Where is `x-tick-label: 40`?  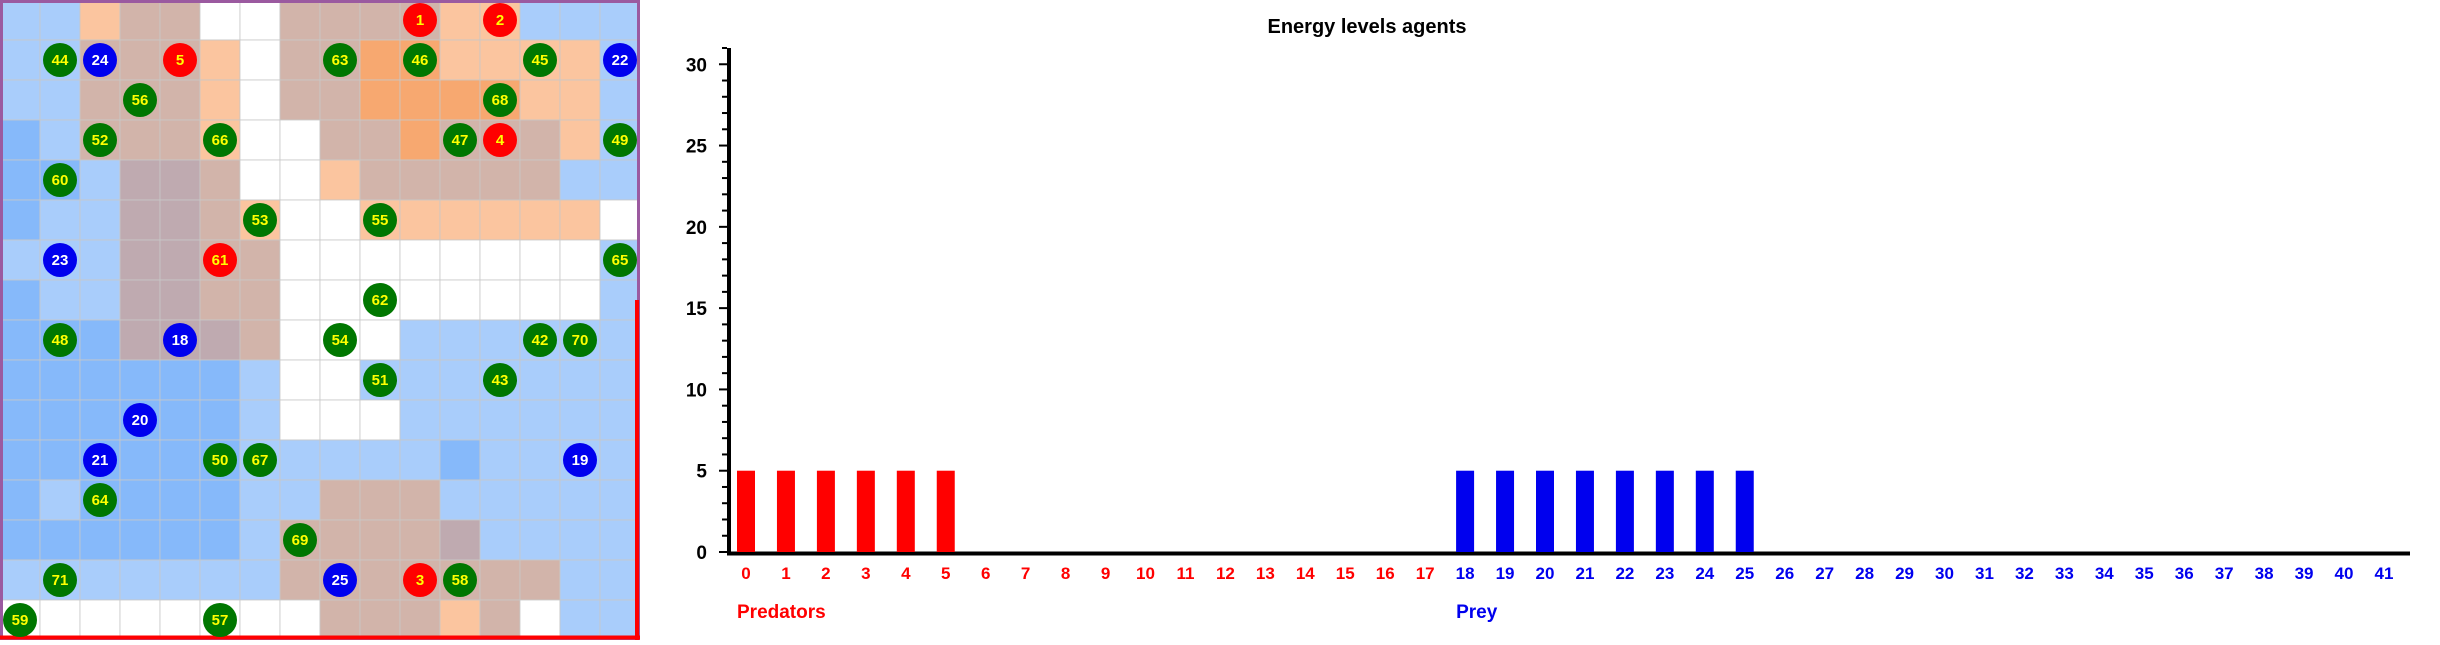 x-tick-label: 40 is located at coordinates (2344, 573).